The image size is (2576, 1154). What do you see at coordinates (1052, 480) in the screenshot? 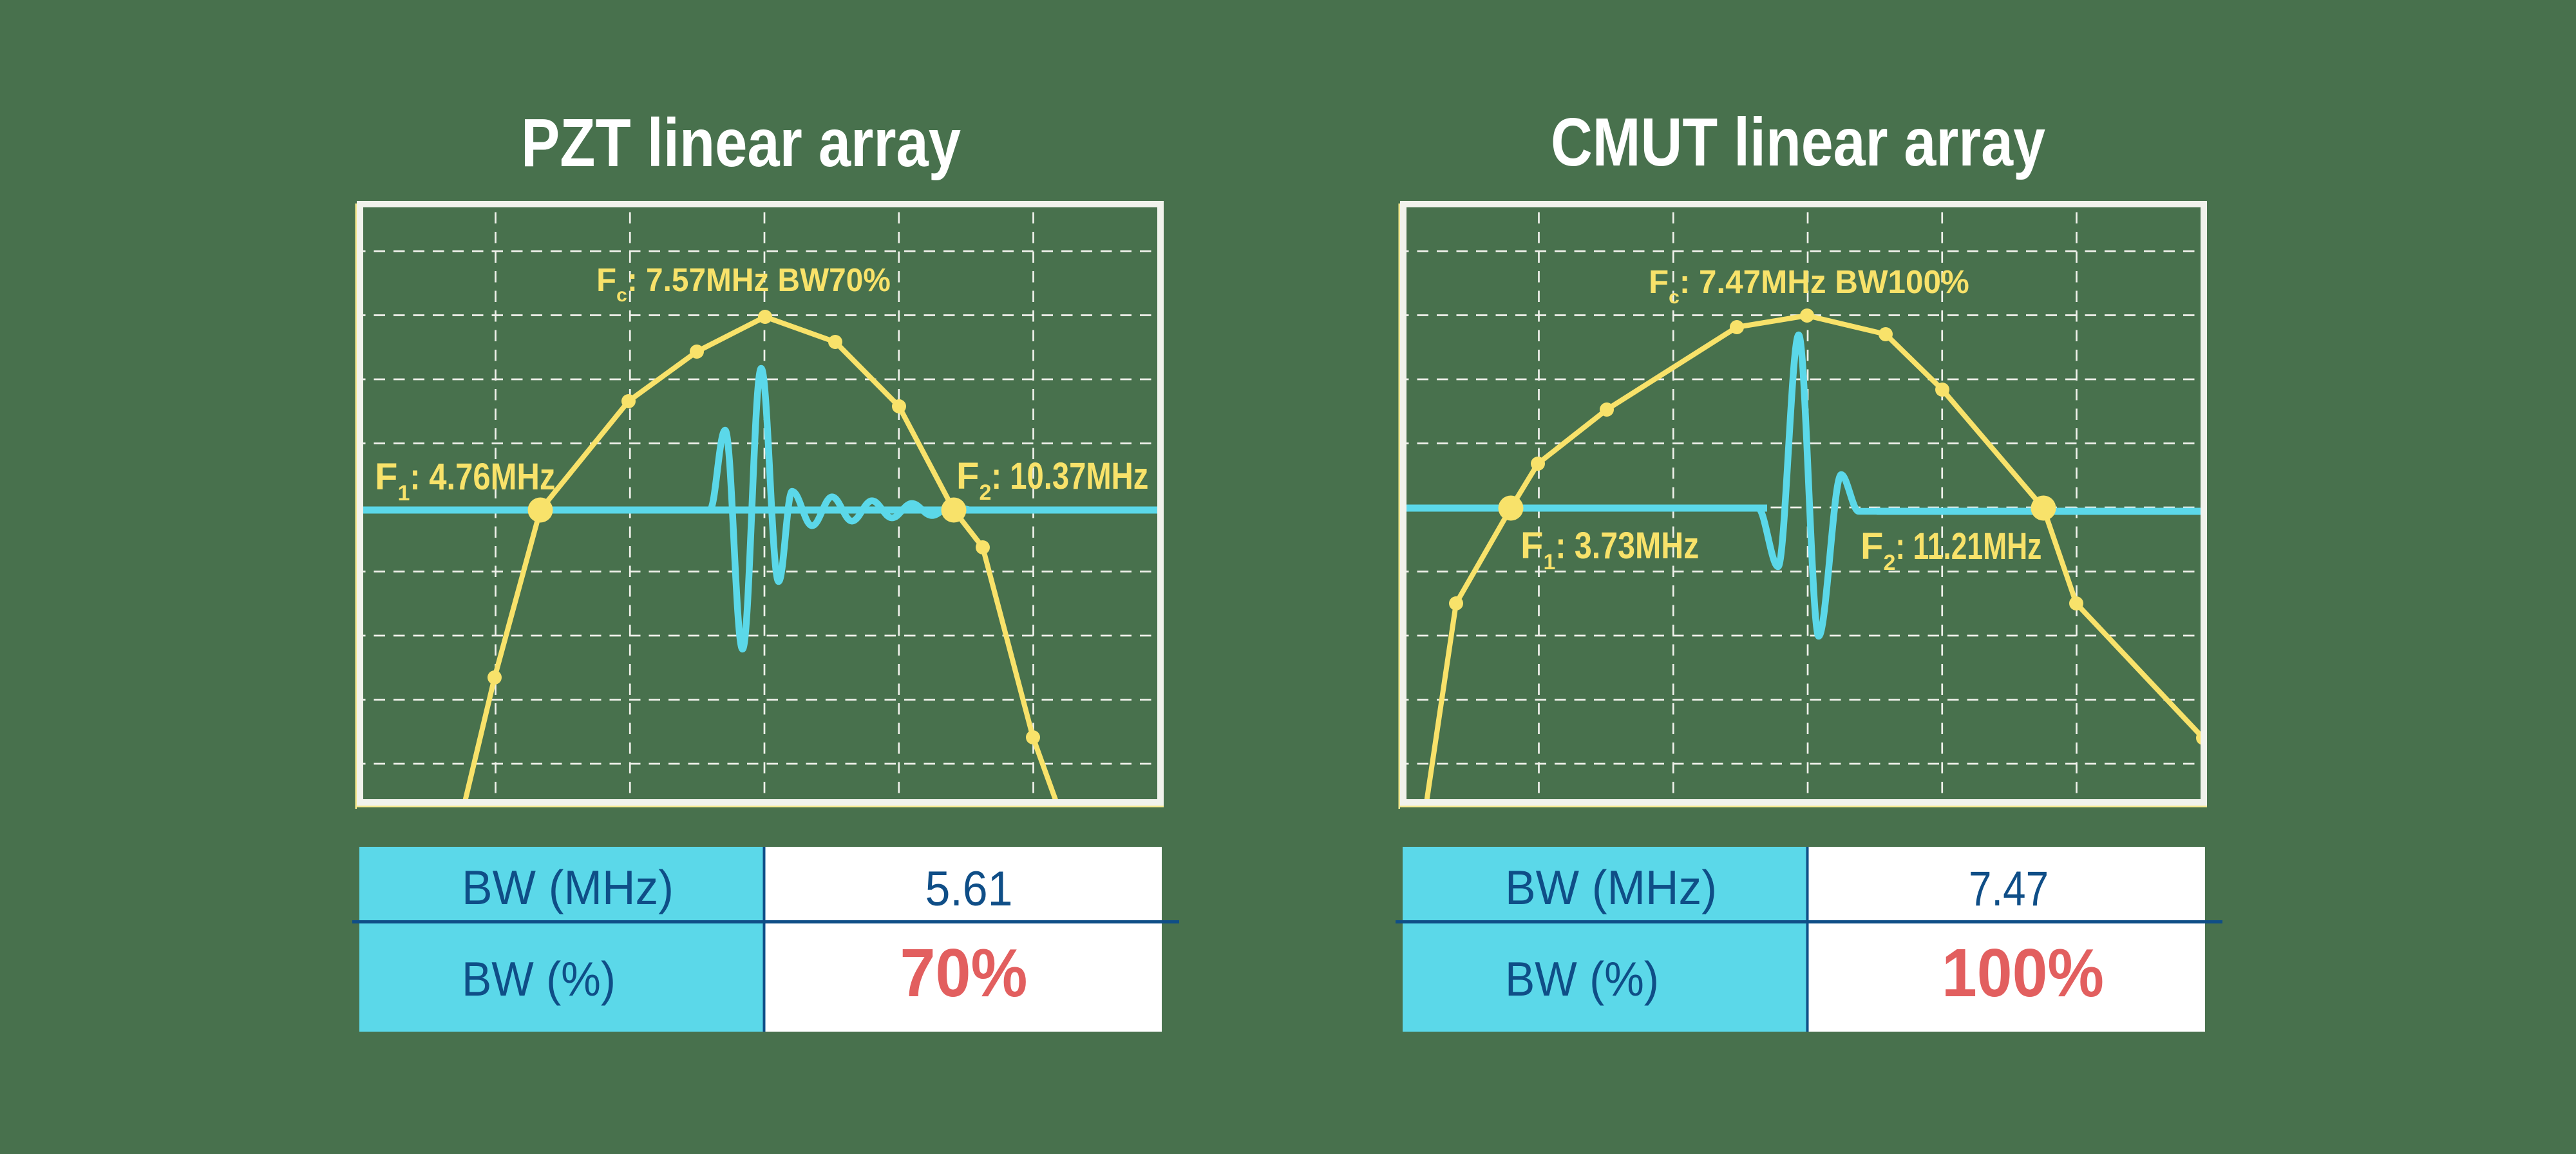
I see `svg-text: F2: 10.37MHz` at bounding box center [1052, 480].